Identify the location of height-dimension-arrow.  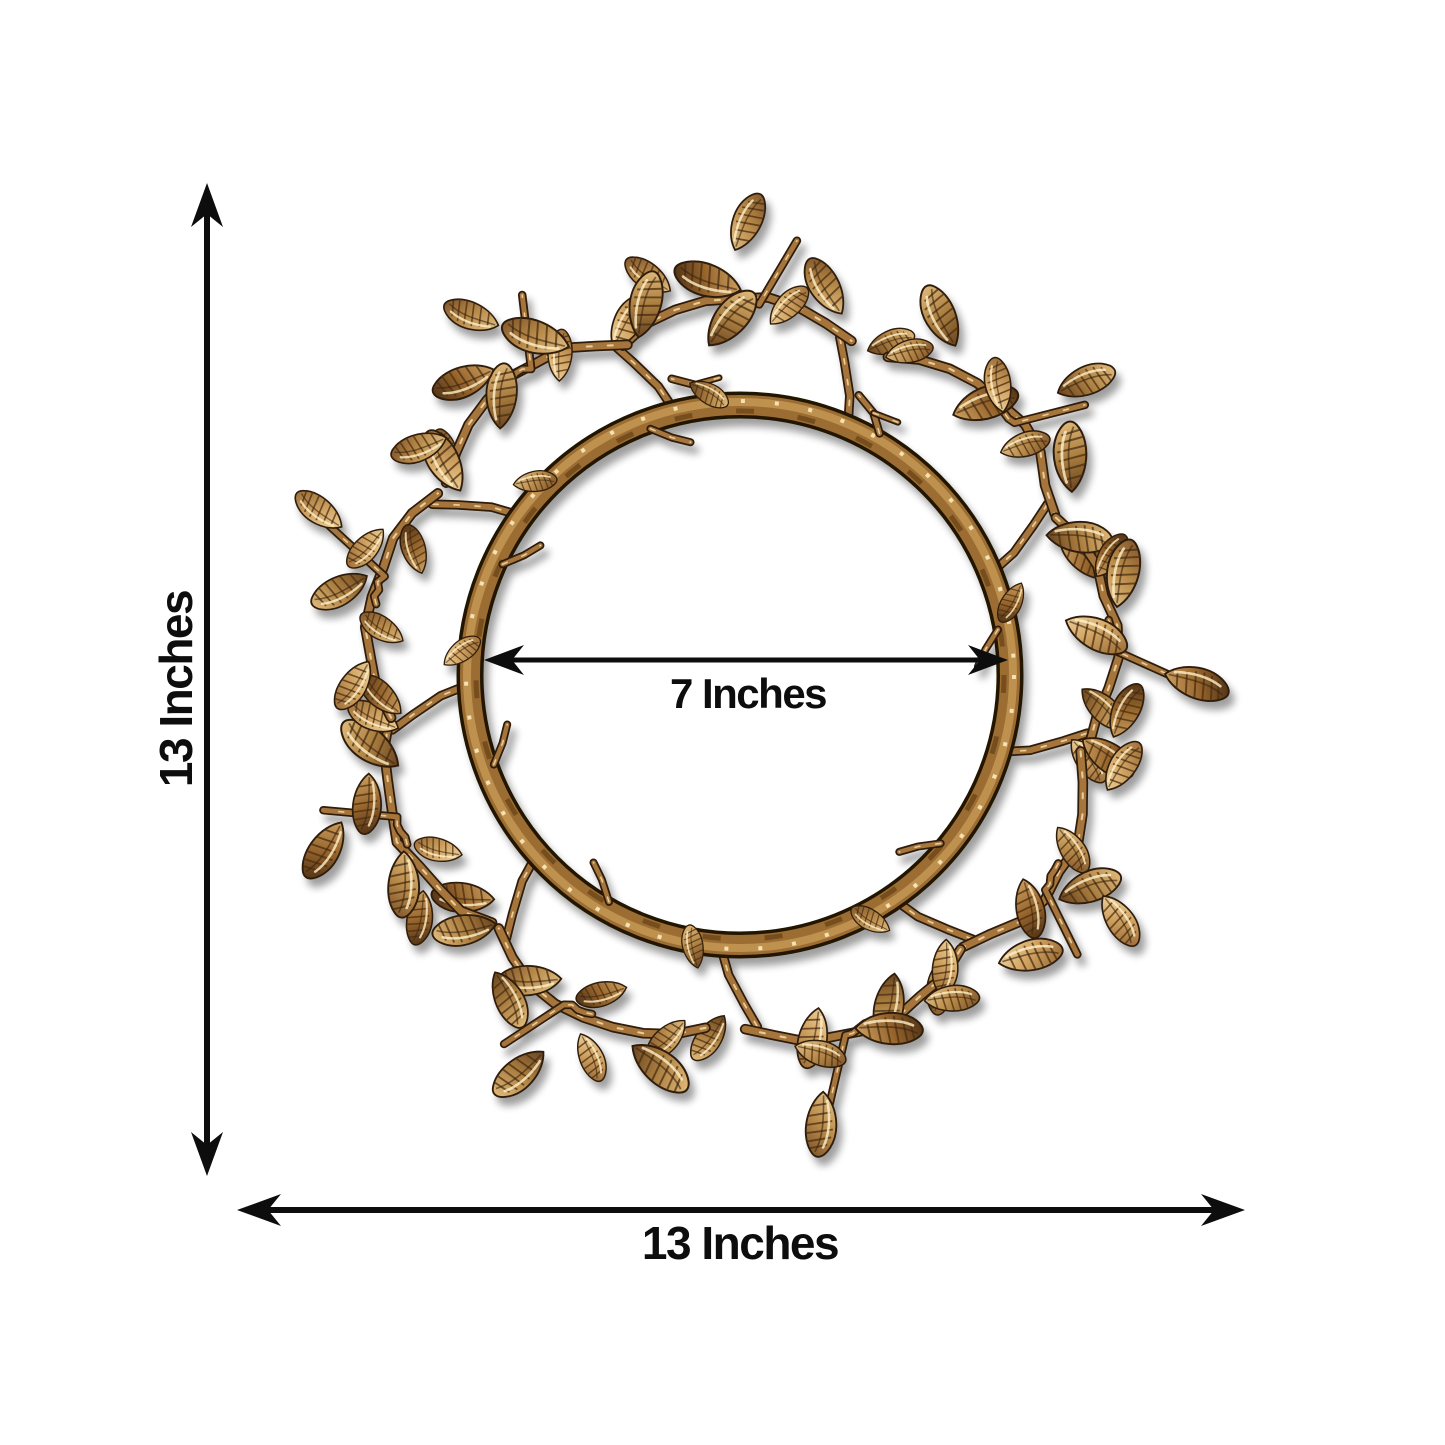
(207, 679).